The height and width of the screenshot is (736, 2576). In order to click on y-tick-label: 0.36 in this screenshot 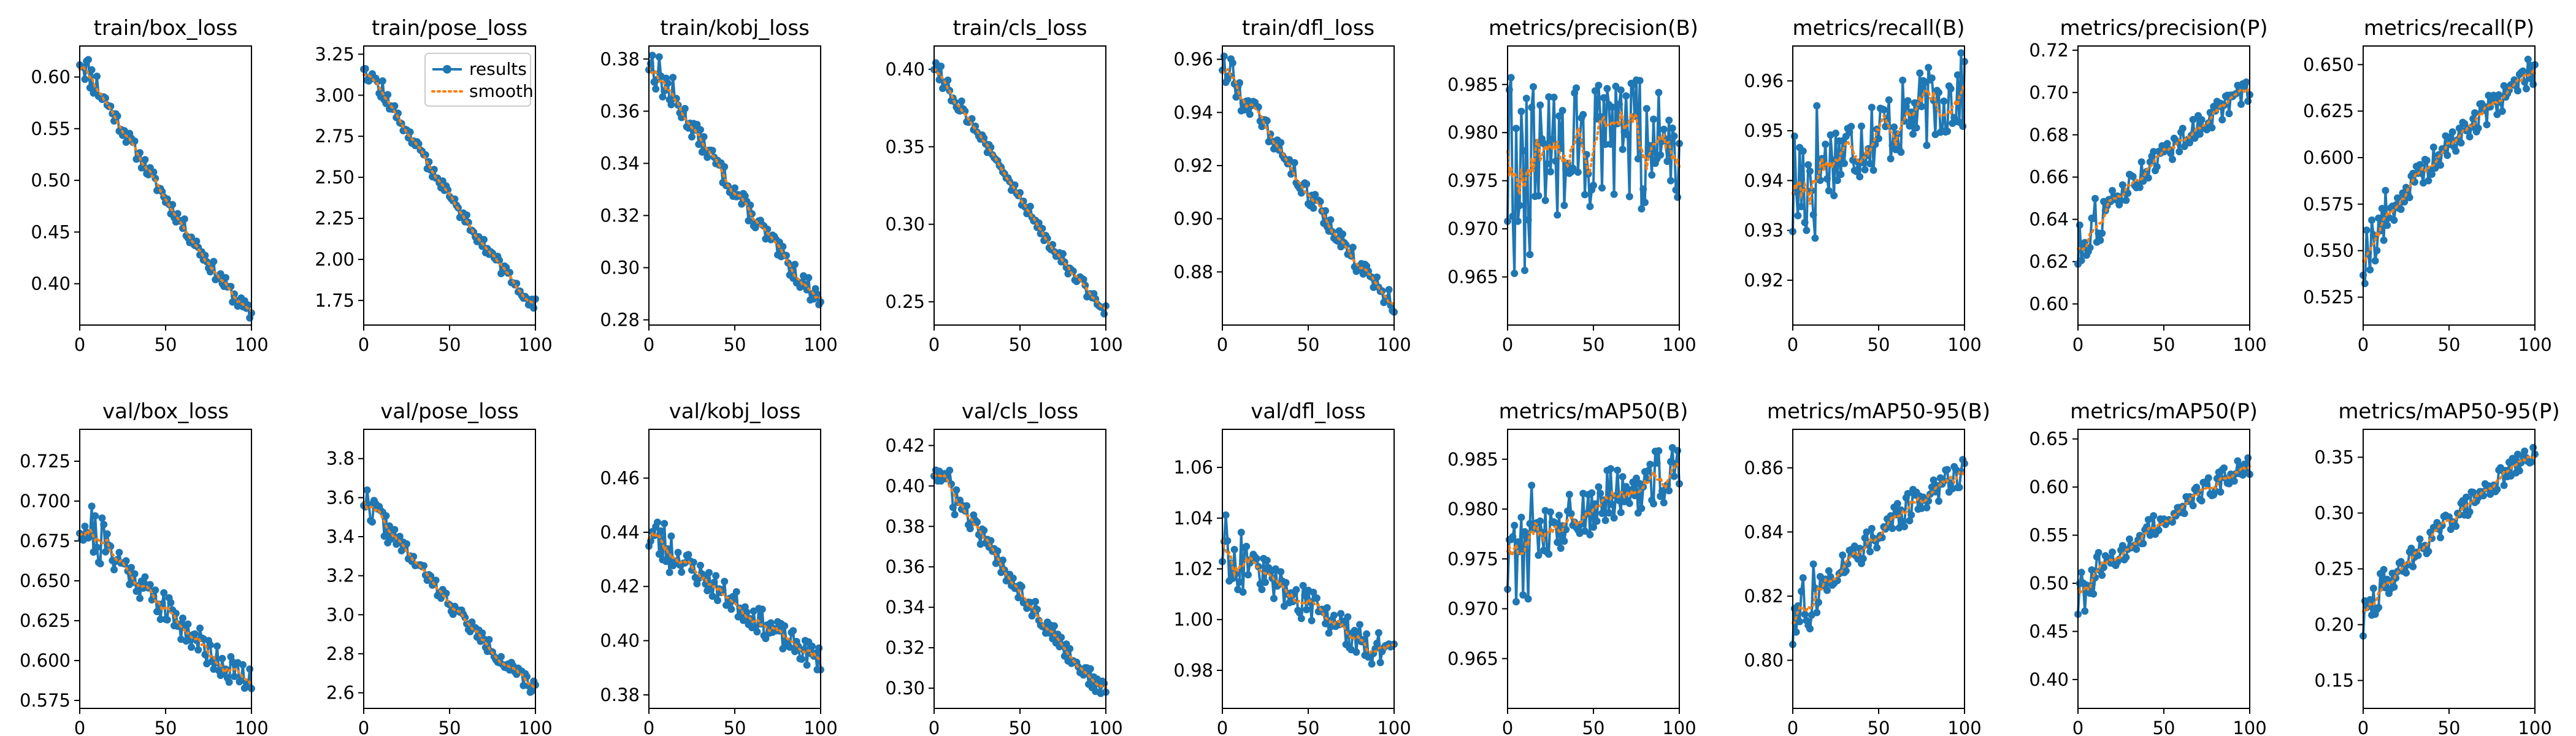, I will do `click(905, 566)`.